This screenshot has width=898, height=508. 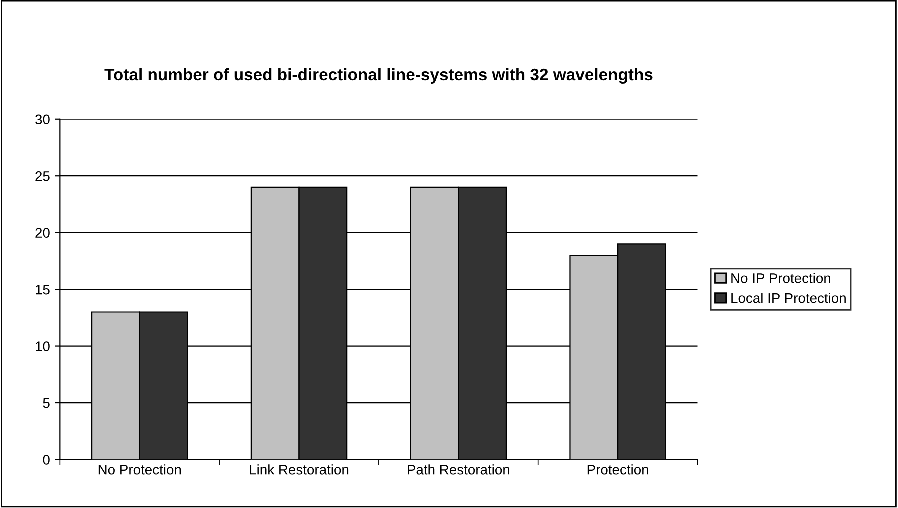 I want to click on x-tick-label: Protection, so click(x=618, y=469).